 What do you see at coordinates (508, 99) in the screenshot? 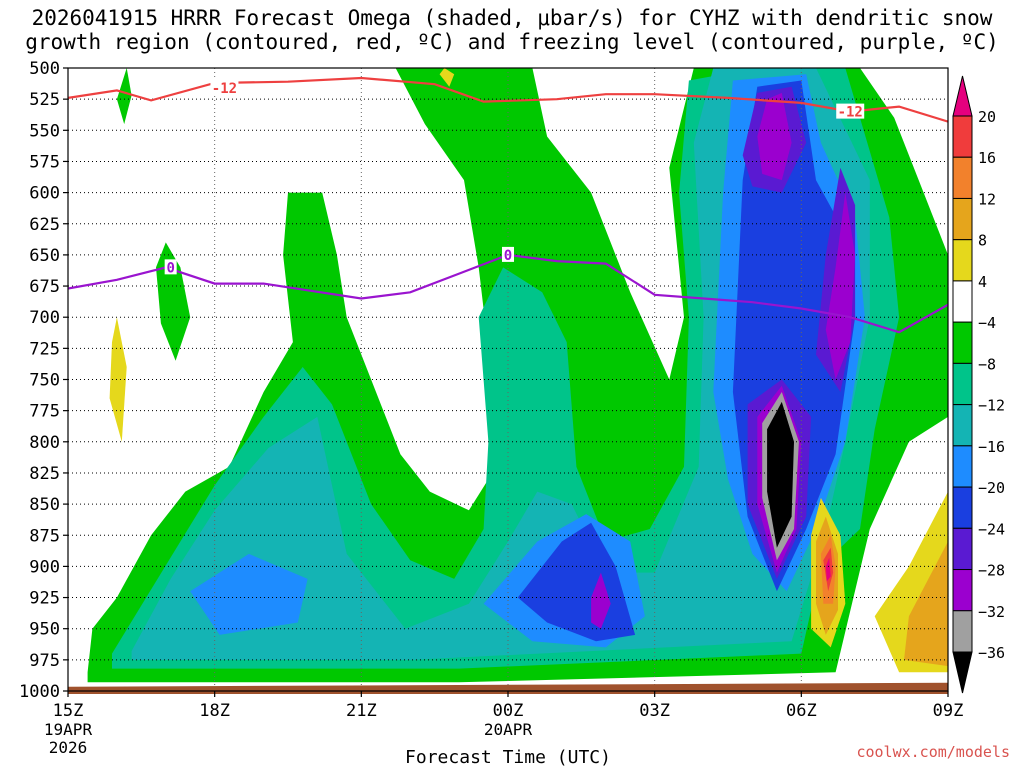
I see `contour-m12` at bounding box center [508, 99].